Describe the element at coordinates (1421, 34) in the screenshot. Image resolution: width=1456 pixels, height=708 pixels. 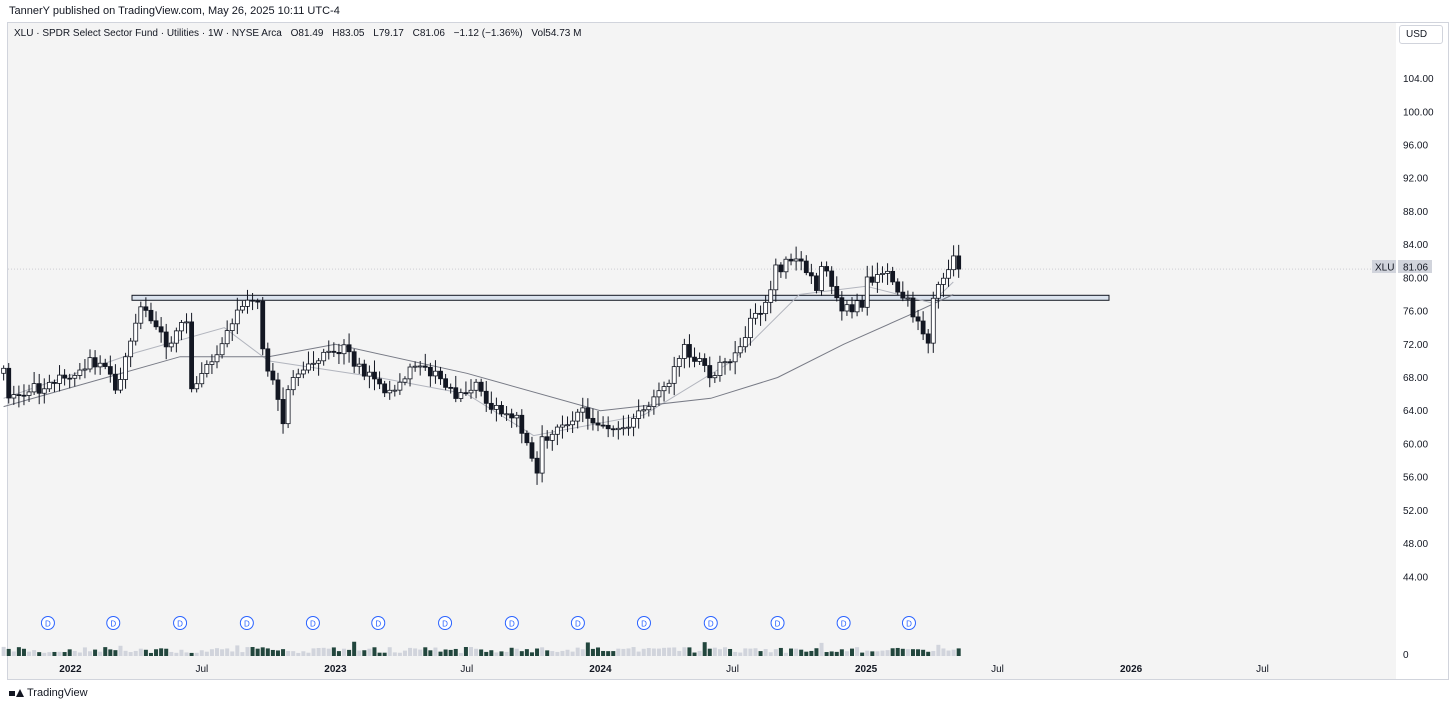
I see `currency-button: USD` at that location.